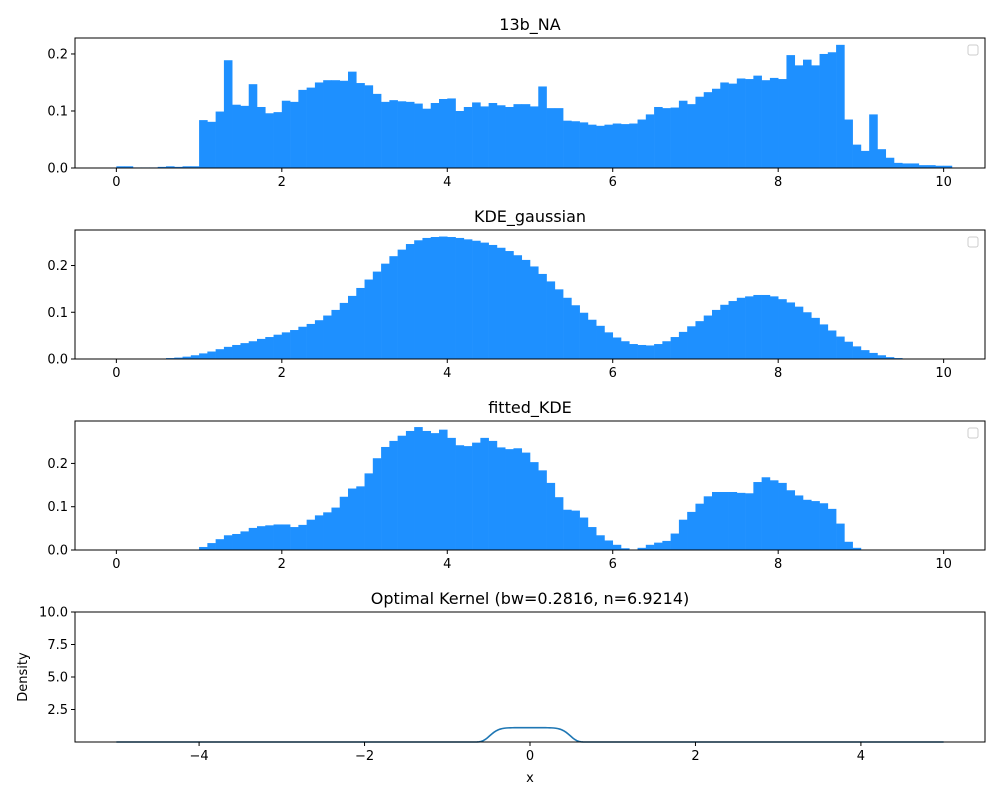 Image resolution: width=1000 pixels, height=800 pixels. What do you see at coordinates (364, 756) in the screenshot?
I see `x-tick-label: −2` at bounding box center [364, 756].